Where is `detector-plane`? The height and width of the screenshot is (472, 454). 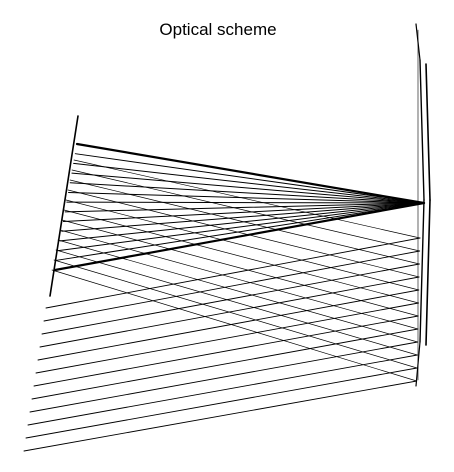 detector-plane is located at coordinates (64, 206).